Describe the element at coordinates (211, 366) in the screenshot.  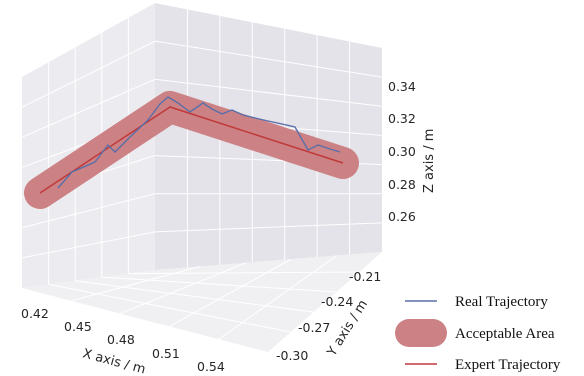
I see `x-tick-label: 0.54` at that location.